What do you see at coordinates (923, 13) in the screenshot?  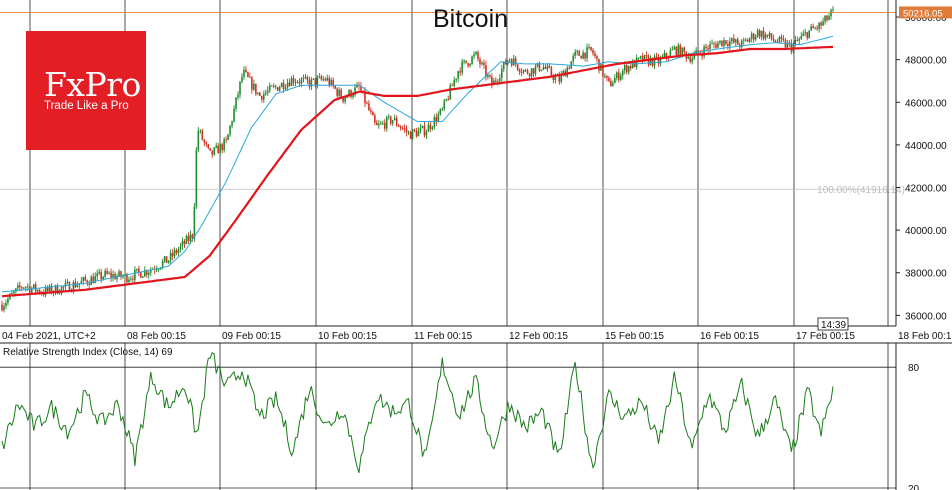 I see `last-price-label: 50216.05` at bounding box center [923, 13].